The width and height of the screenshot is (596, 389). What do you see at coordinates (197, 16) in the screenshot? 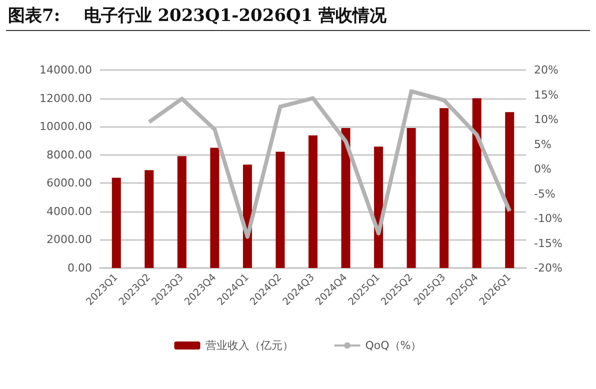
I see `chart-title: 图表7: 电子行业 2023Q1-2026Q1 营收情况` at bounding box center [197, 16].